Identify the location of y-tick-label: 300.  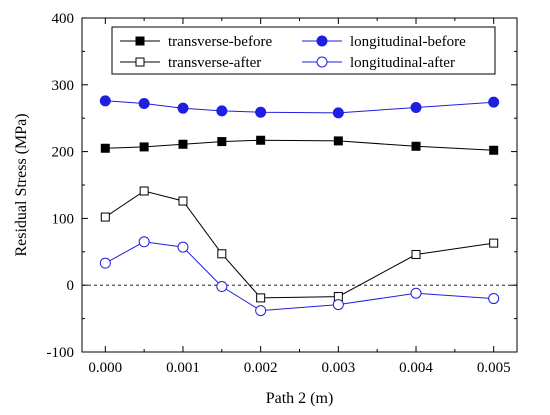
(63, 86).